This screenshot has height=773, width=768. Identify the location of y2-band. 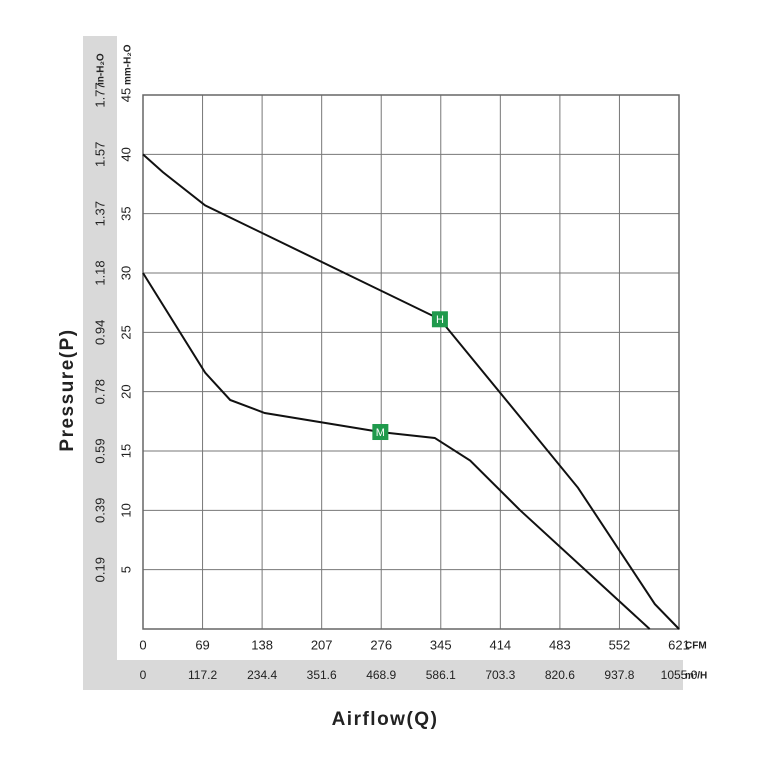
(100, 363).